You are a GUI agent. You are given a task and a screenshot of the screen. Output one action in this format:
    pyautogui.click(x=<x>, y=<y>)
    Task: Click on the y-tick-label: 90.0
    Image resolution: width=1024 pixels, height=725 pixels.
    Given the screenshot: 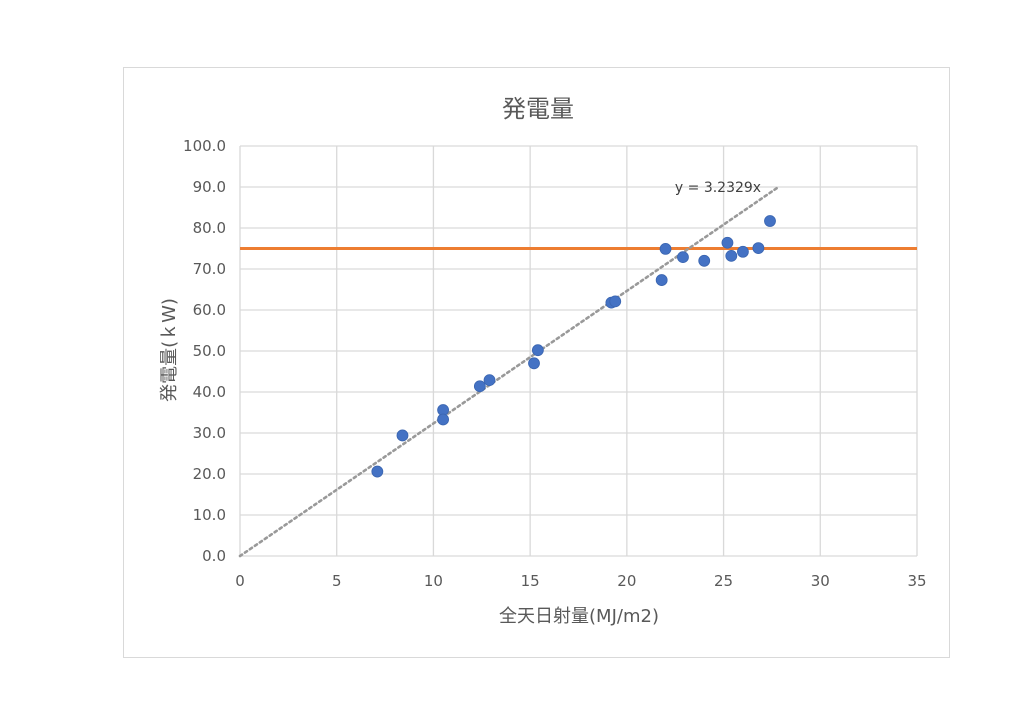 What is the action you would take?
    pyautogui.click(x=209, y=187)
    